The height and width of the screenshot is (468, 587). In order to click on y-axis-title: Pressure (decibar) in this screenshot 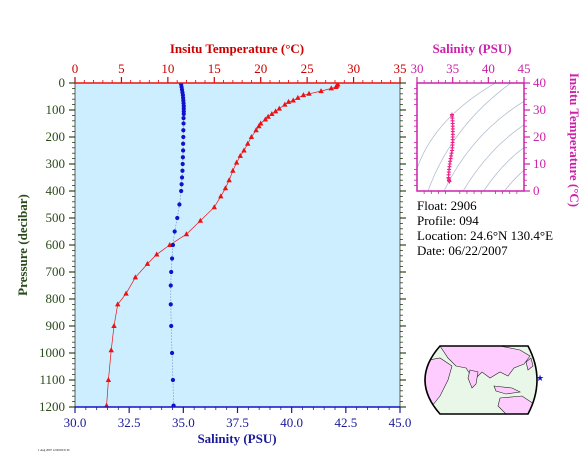, I will do `click(22, 245)`.